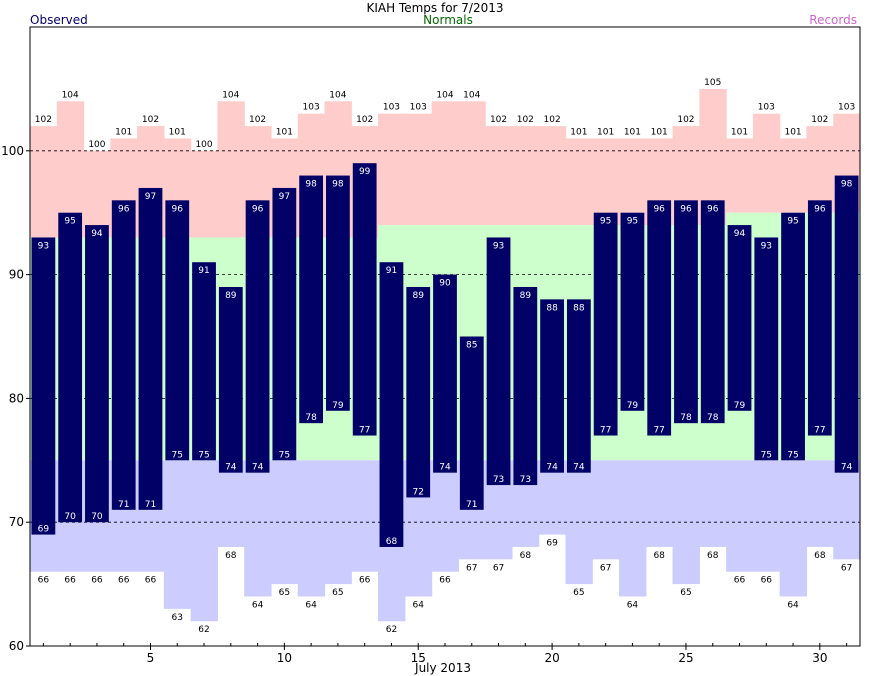 This screenshot has width=870, height=676. What do you see at coordinates (16, 275) in the screenshot?
I see `y-tick-label: 90` at bounding box center [16, 275].